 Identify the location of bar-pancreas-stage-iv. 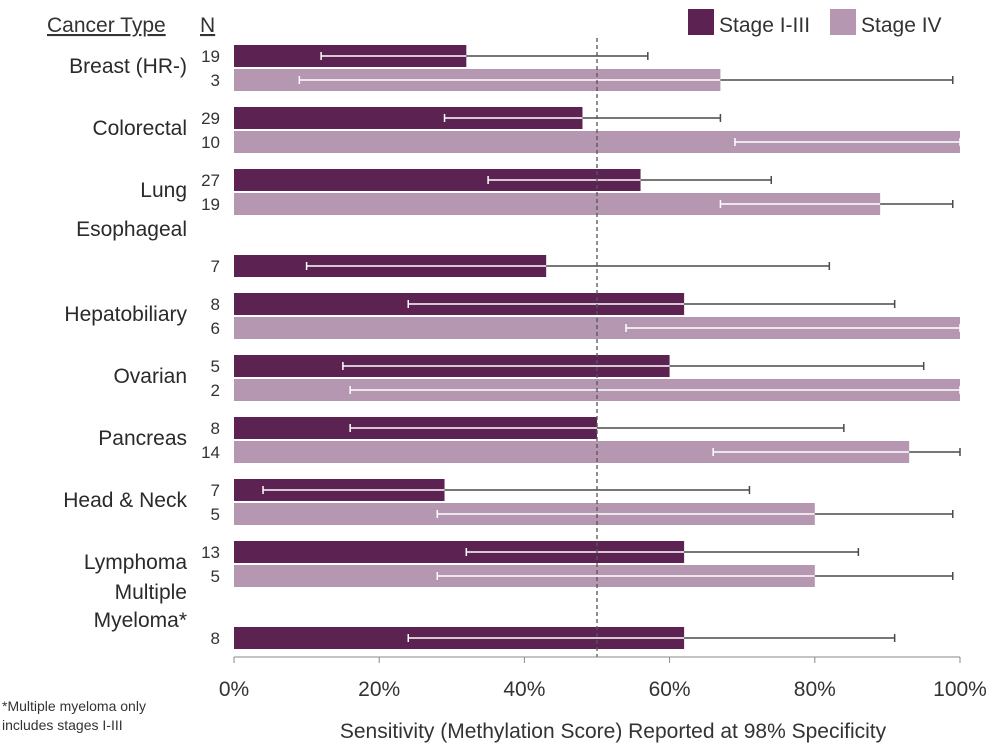
(572, 452).